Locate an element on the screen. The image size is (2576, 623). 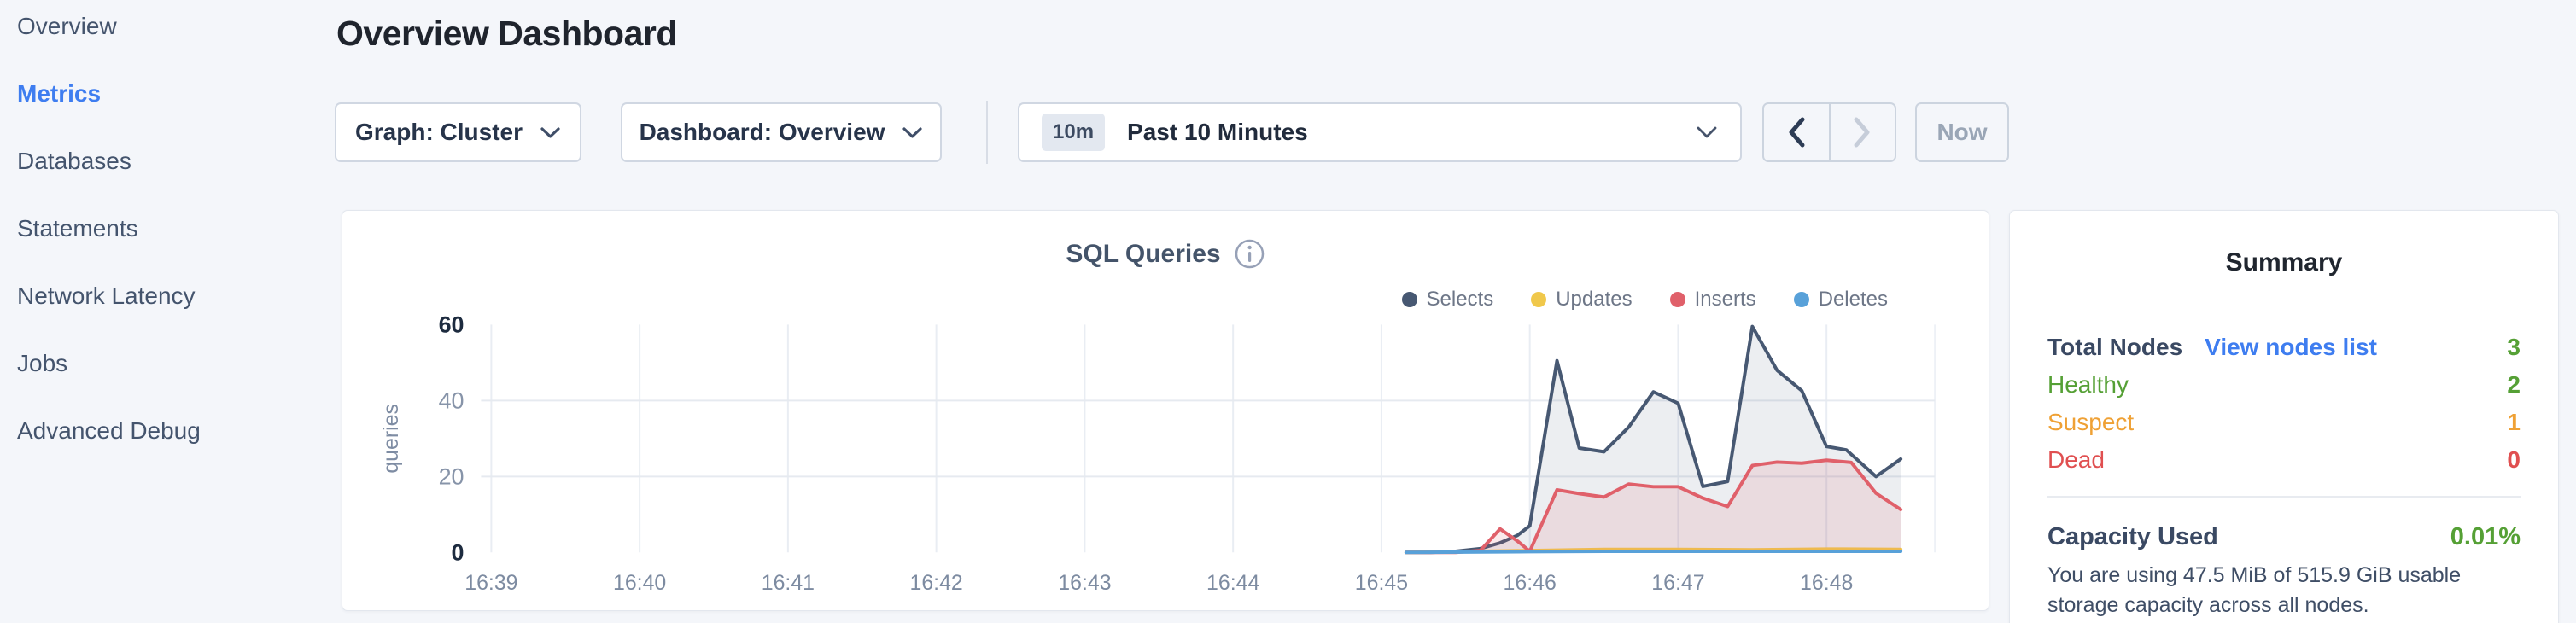
svg-text: queries is located at coordinates (391, 439).